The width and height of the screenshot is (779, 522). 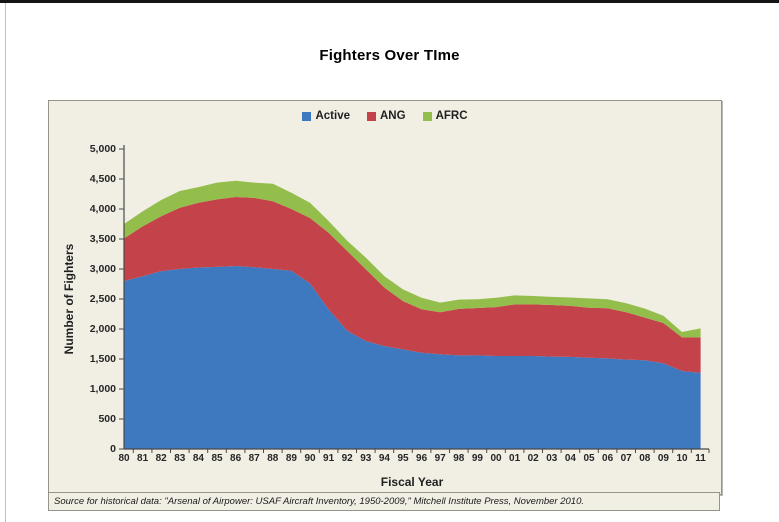 What do you see at coordinates (310, 458) in the screenshot?
I see `x-tick-label: 90` at bounding box center [310, 458].